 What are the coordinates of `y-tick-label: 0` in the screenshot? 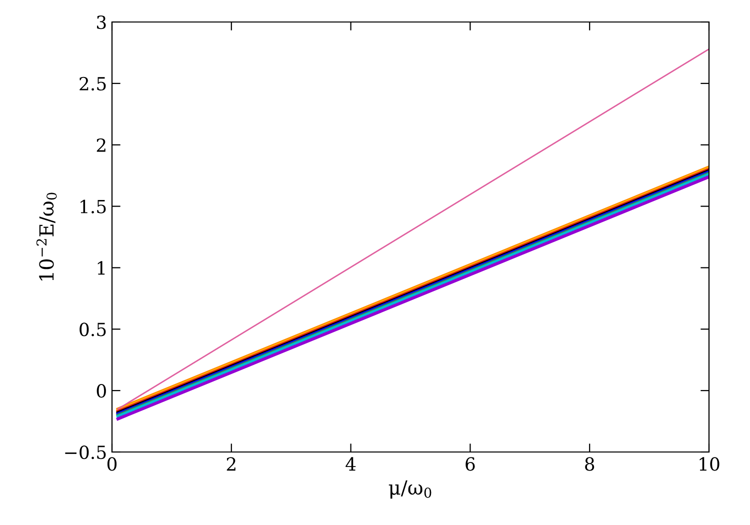 It's located at (101, 391).